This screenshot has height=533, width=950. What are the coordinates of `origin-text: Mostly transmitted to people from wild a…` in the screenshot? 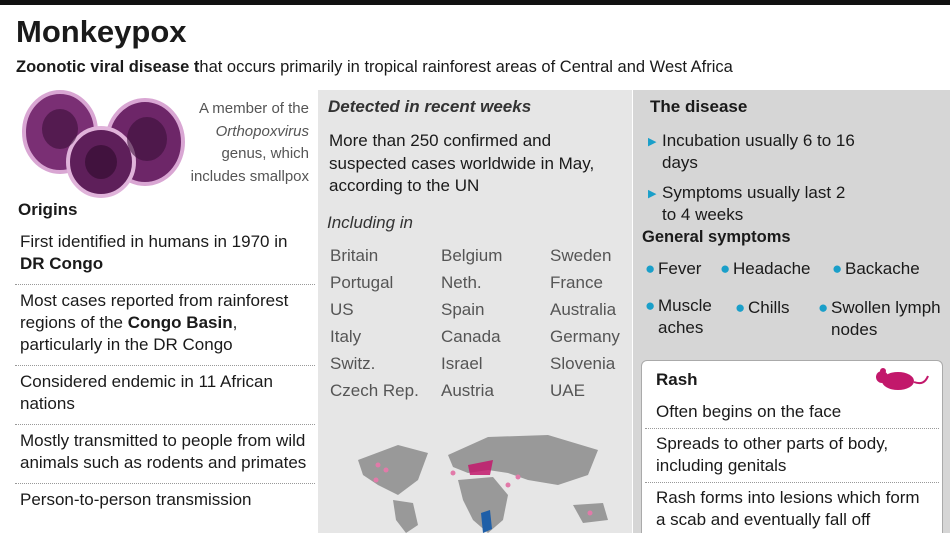 It's located at (163, 451).